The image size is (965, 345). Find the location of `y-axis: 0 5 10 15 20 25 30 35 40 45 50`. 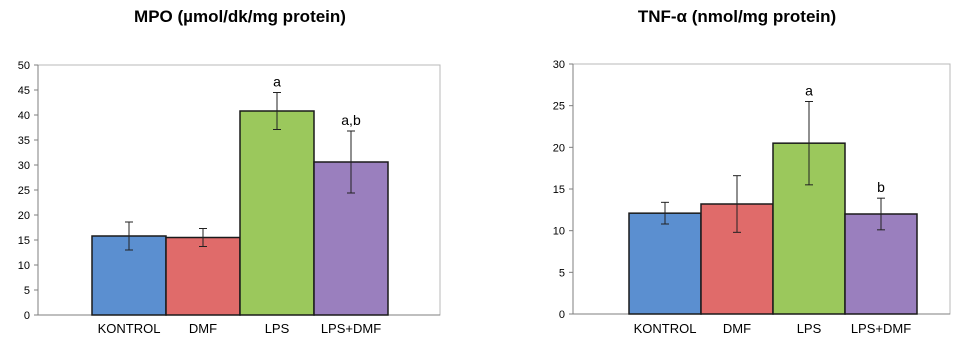

y-axis: 0 5 10 15 20 25 30 35 40 45 50 is located at coordinates (28, 191).